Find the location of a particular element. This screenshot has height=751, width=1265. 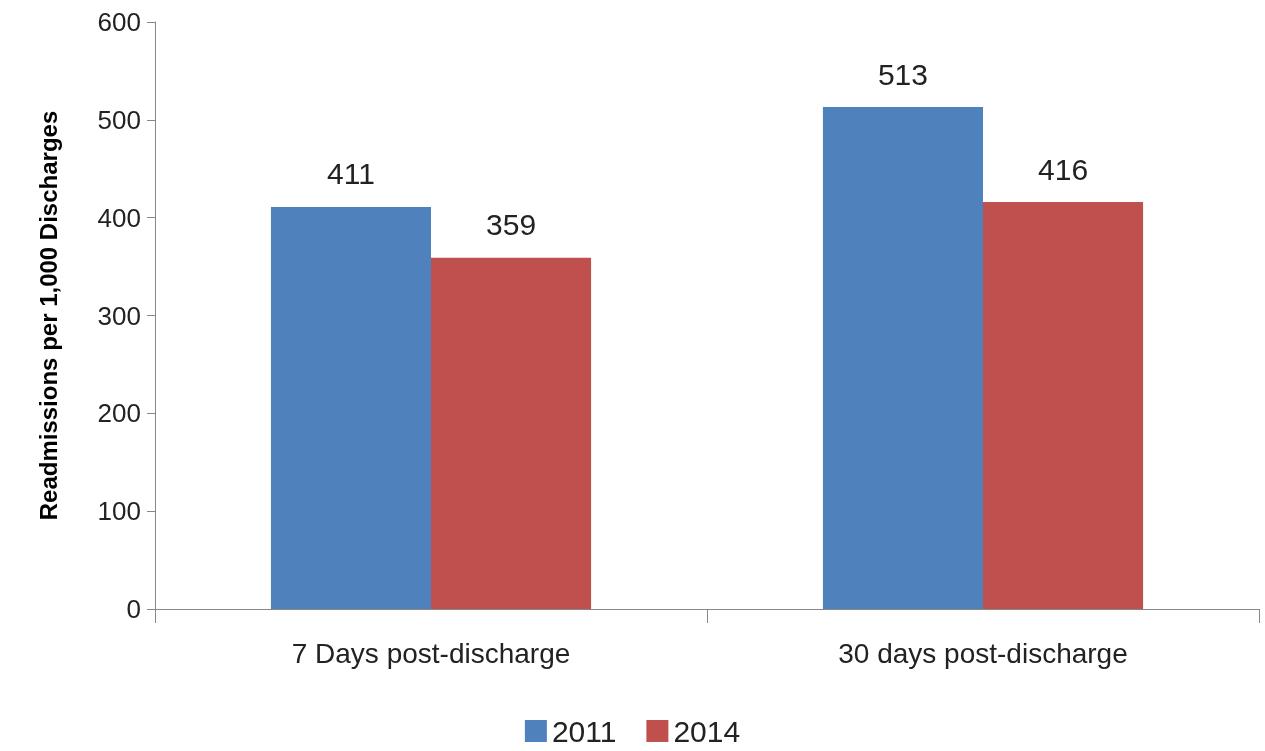

y-tick-label: 0 is located at coordinates (133, 609).